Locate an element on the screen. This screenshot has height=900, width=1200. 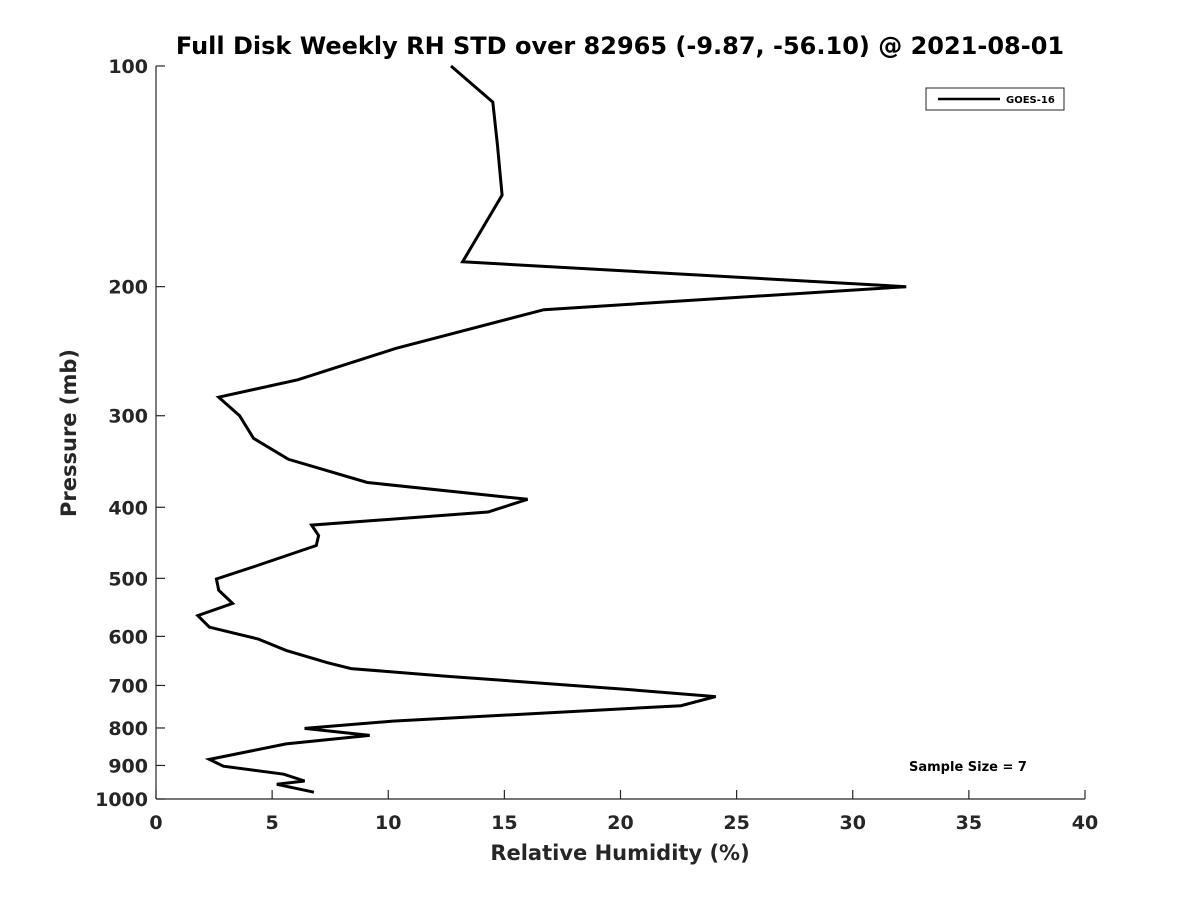
y-tick-label: 100 is located at coordinates (128, 67).